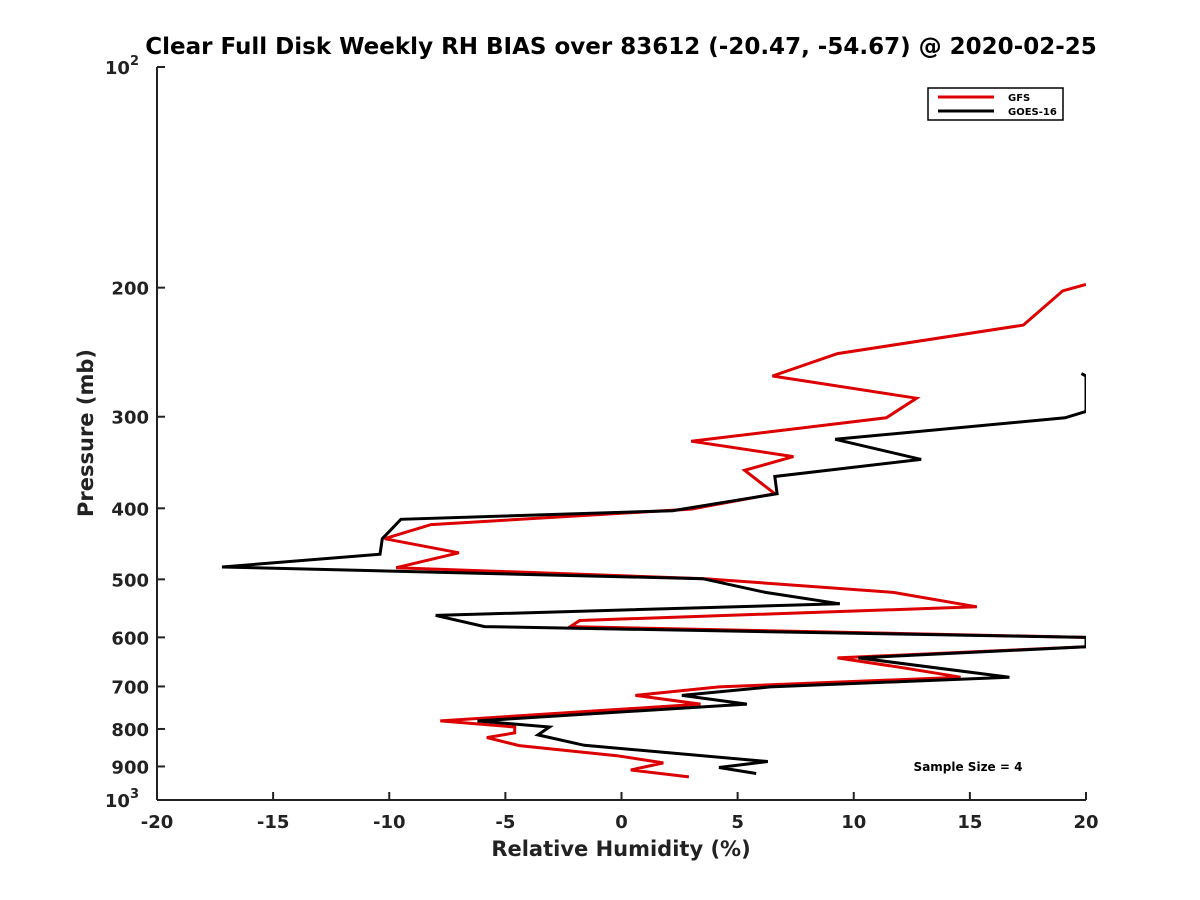  I want to click on y-tick-label: 200, so click(130, 289).